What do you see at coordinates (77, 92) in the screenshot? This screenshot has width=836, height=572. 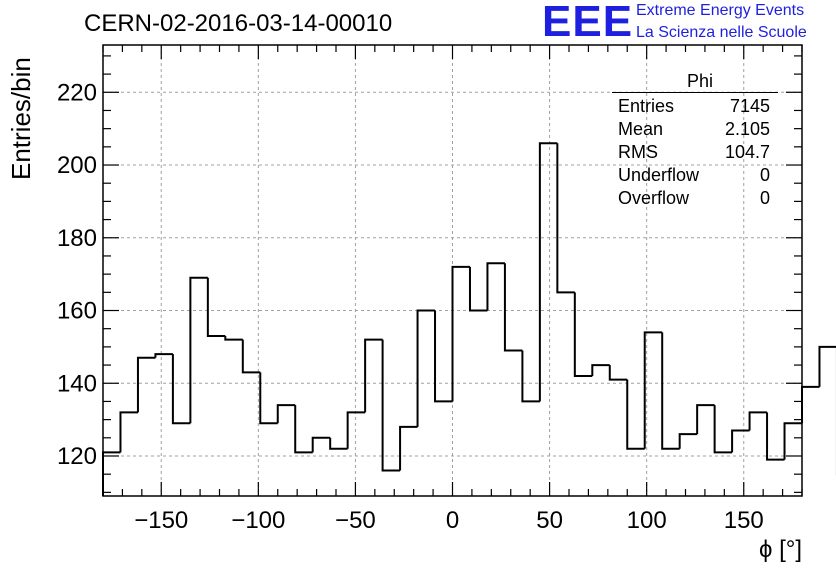 I see `y-tick-label: 220` at bounding box center [77, 92].